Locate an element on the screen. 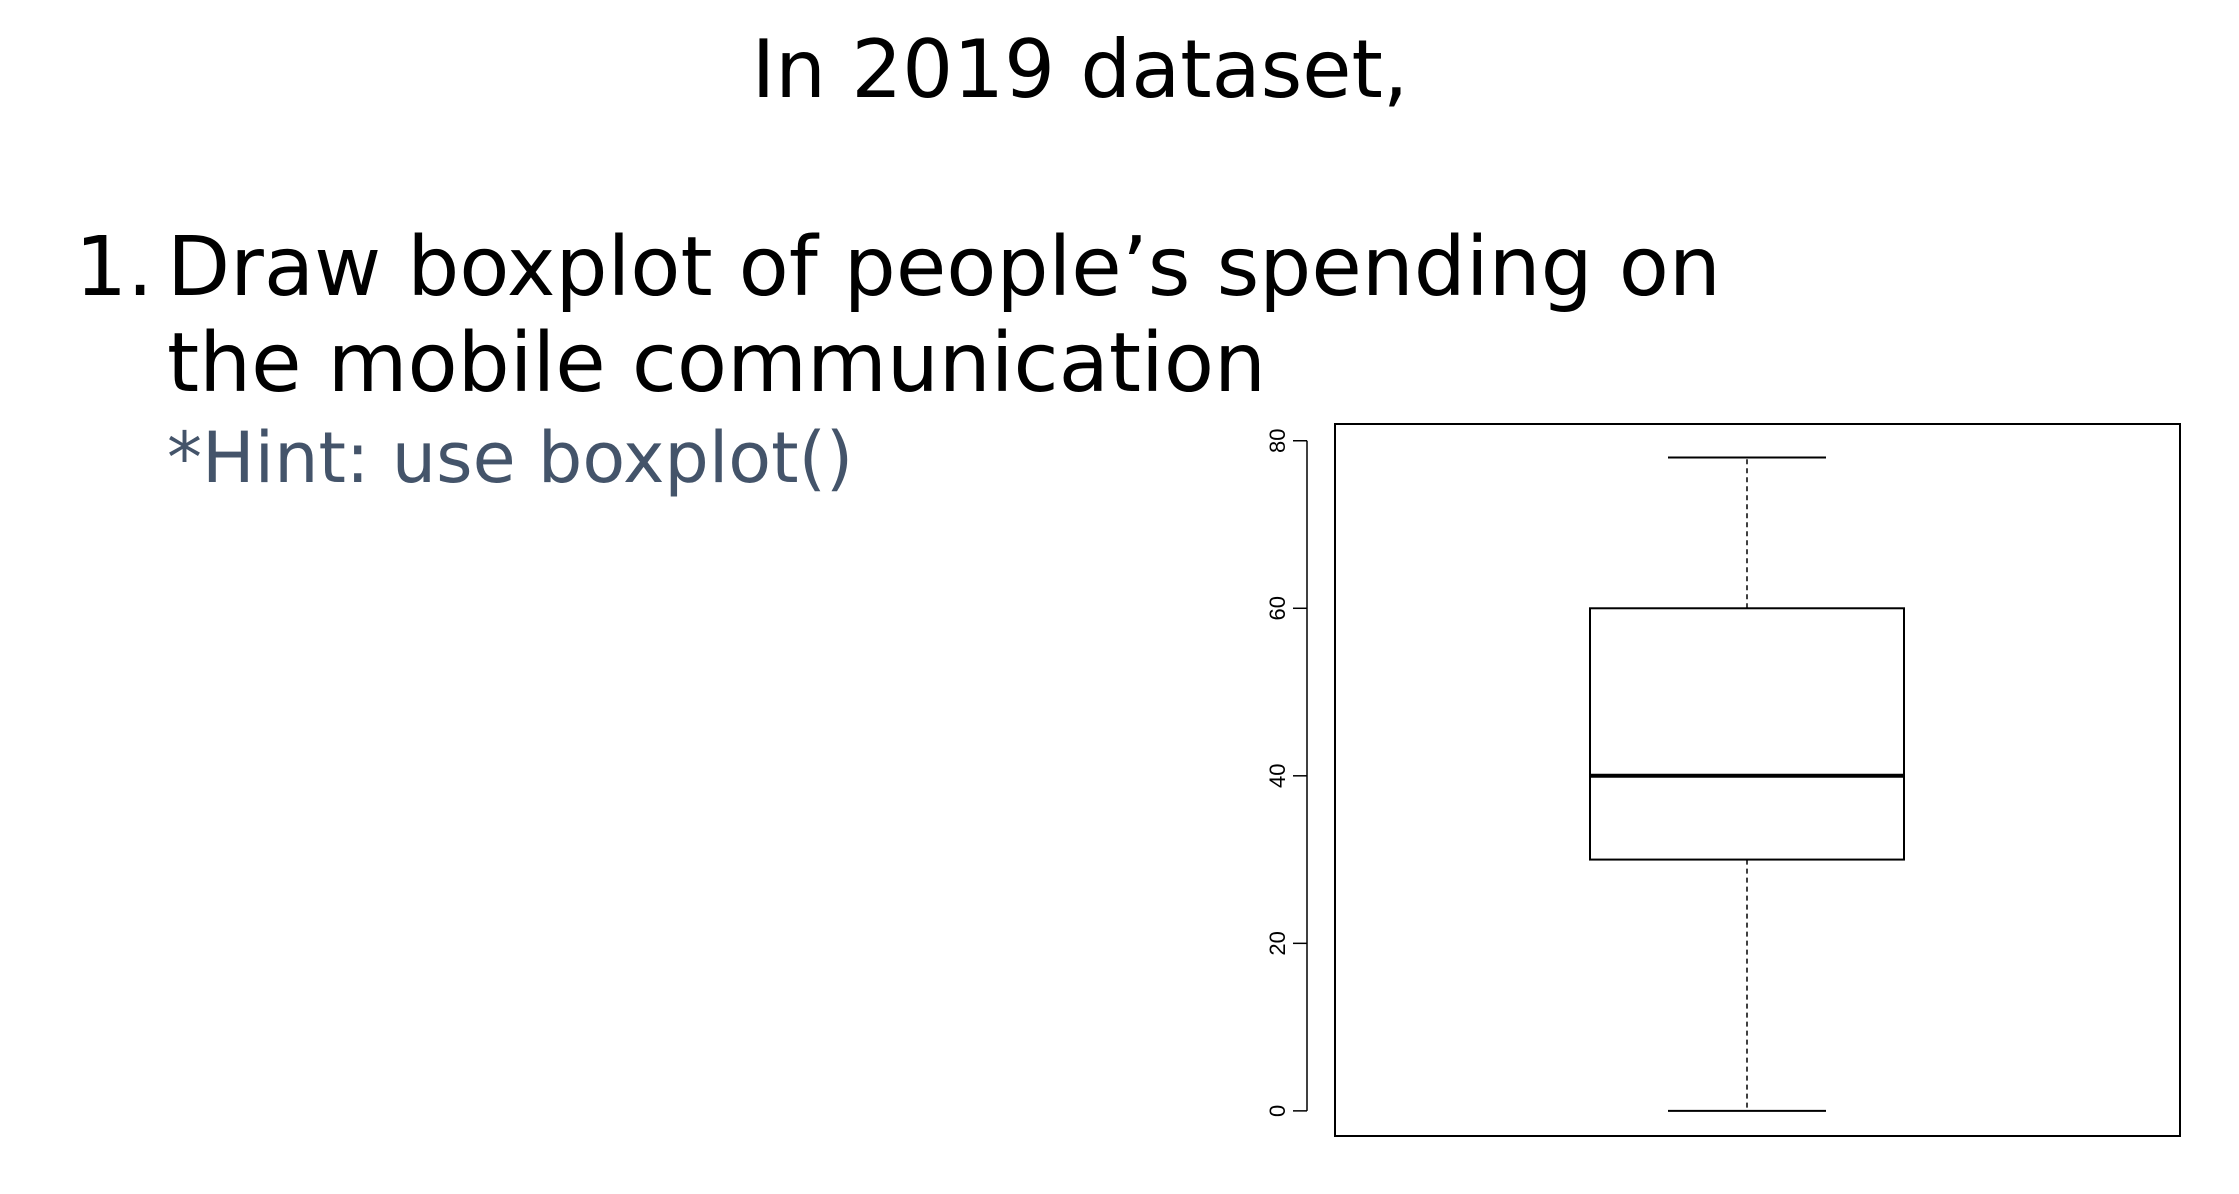 This screenshot has height=1194, width=2239. slide-title: In 2019 dataset, is located at coordinates (1080, 69).